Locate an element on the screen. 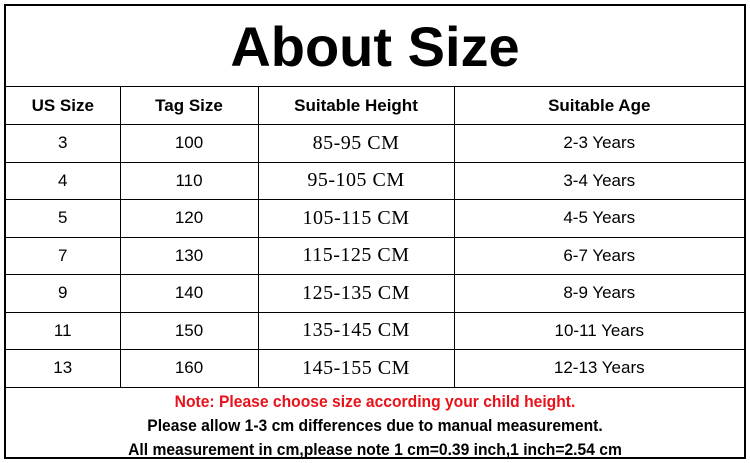  cell-tag-size: 110 is located at coordinates (189, 180).